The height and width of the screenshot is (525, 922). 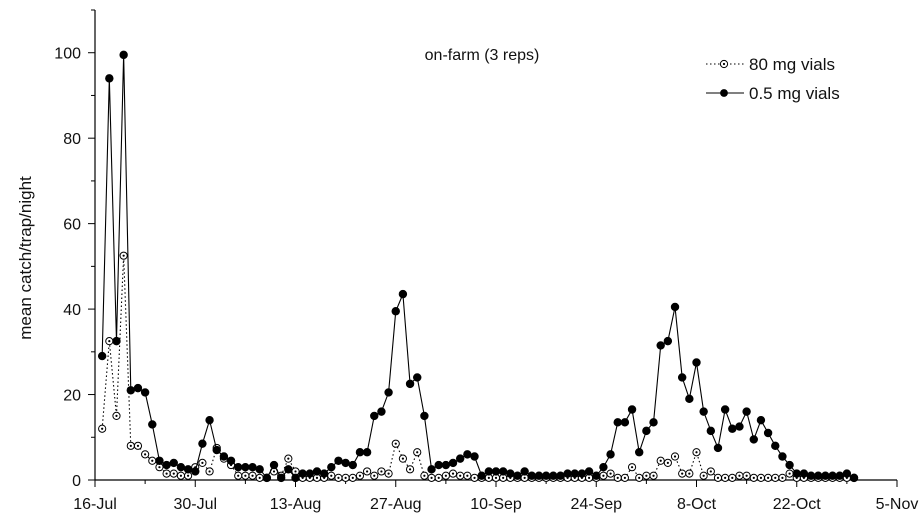 I want to click on legend-label: 80 mg vials, so click(x=792, y=64).